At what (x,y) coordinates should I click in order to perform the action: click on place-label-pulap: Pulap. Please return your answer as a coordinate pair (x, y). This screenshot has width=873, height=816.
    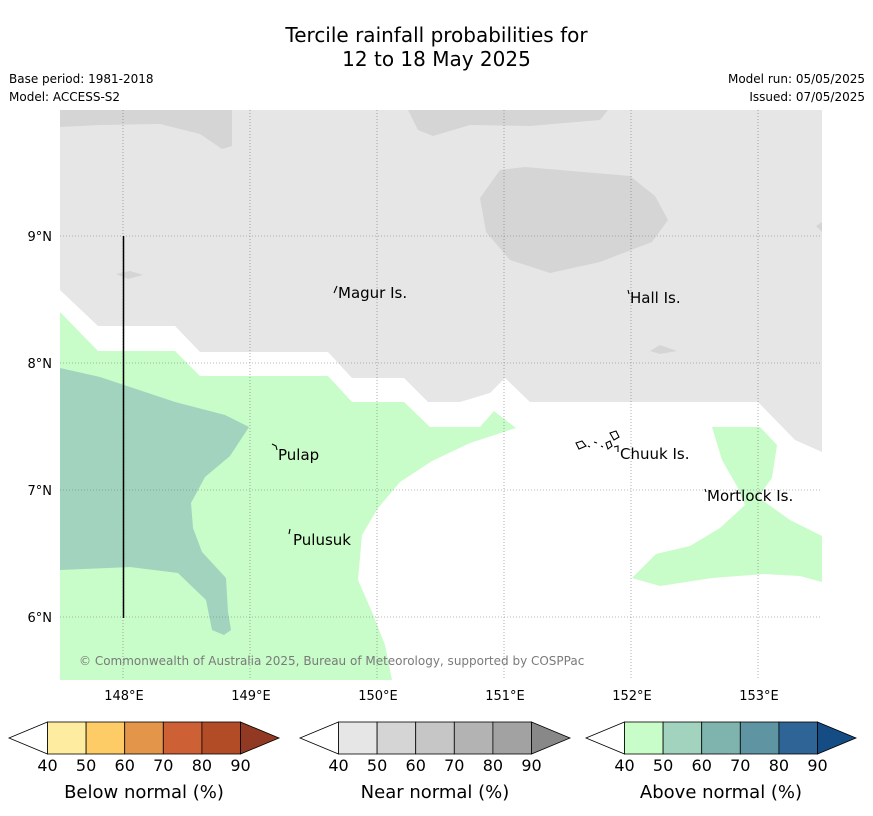
    Looking at the image, I should click on (298, 455).